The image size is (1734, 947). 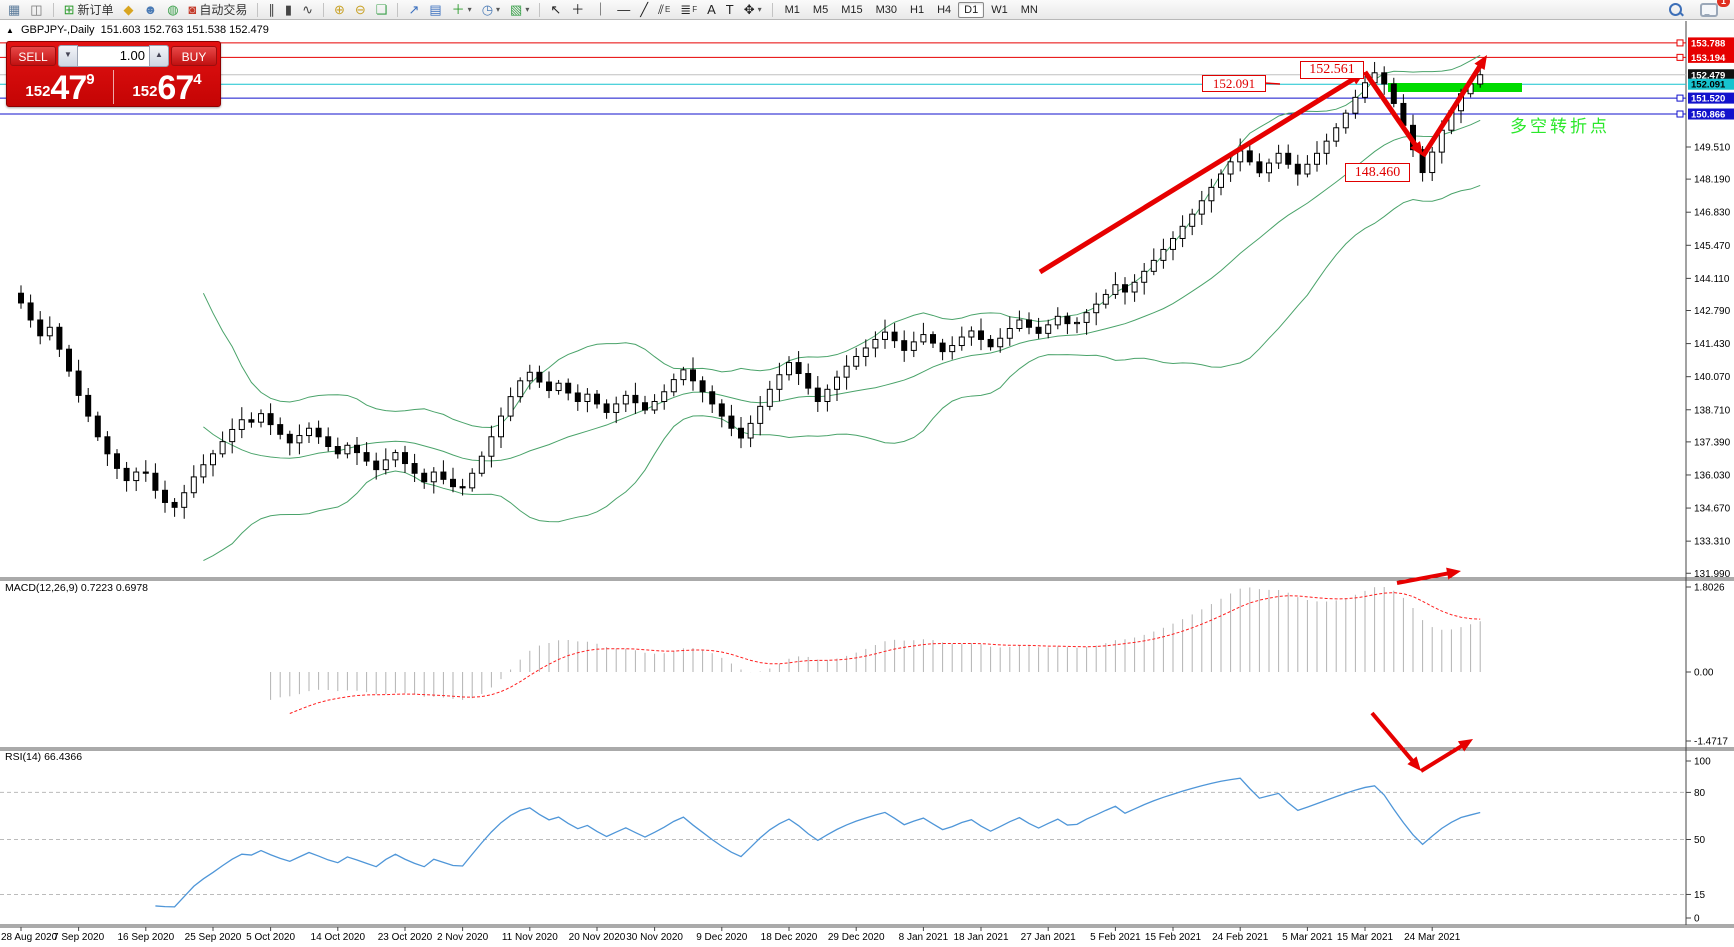 I want to click on add-indicator-button: ＋ ▾, so click(x=462, y=10).